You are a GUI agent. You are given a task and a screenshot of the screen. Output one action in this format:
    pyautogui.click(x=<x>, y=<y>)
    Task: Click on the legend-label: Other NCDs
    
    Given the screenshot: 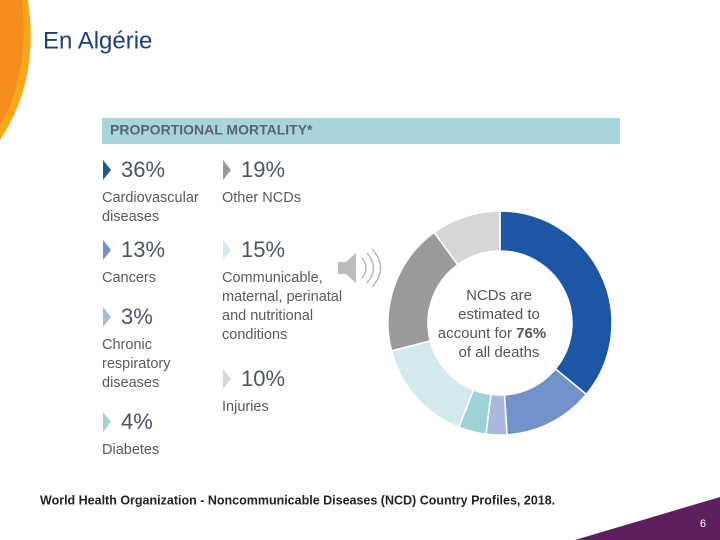 What is the action you would take?
    pyautogui.click(x=261, y=198)
    